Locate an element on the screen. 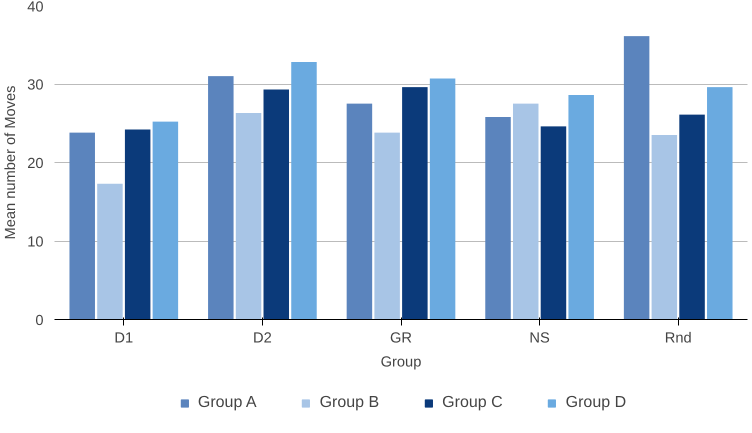  y-tick-label: 30 is located at coordinates (35, 86).